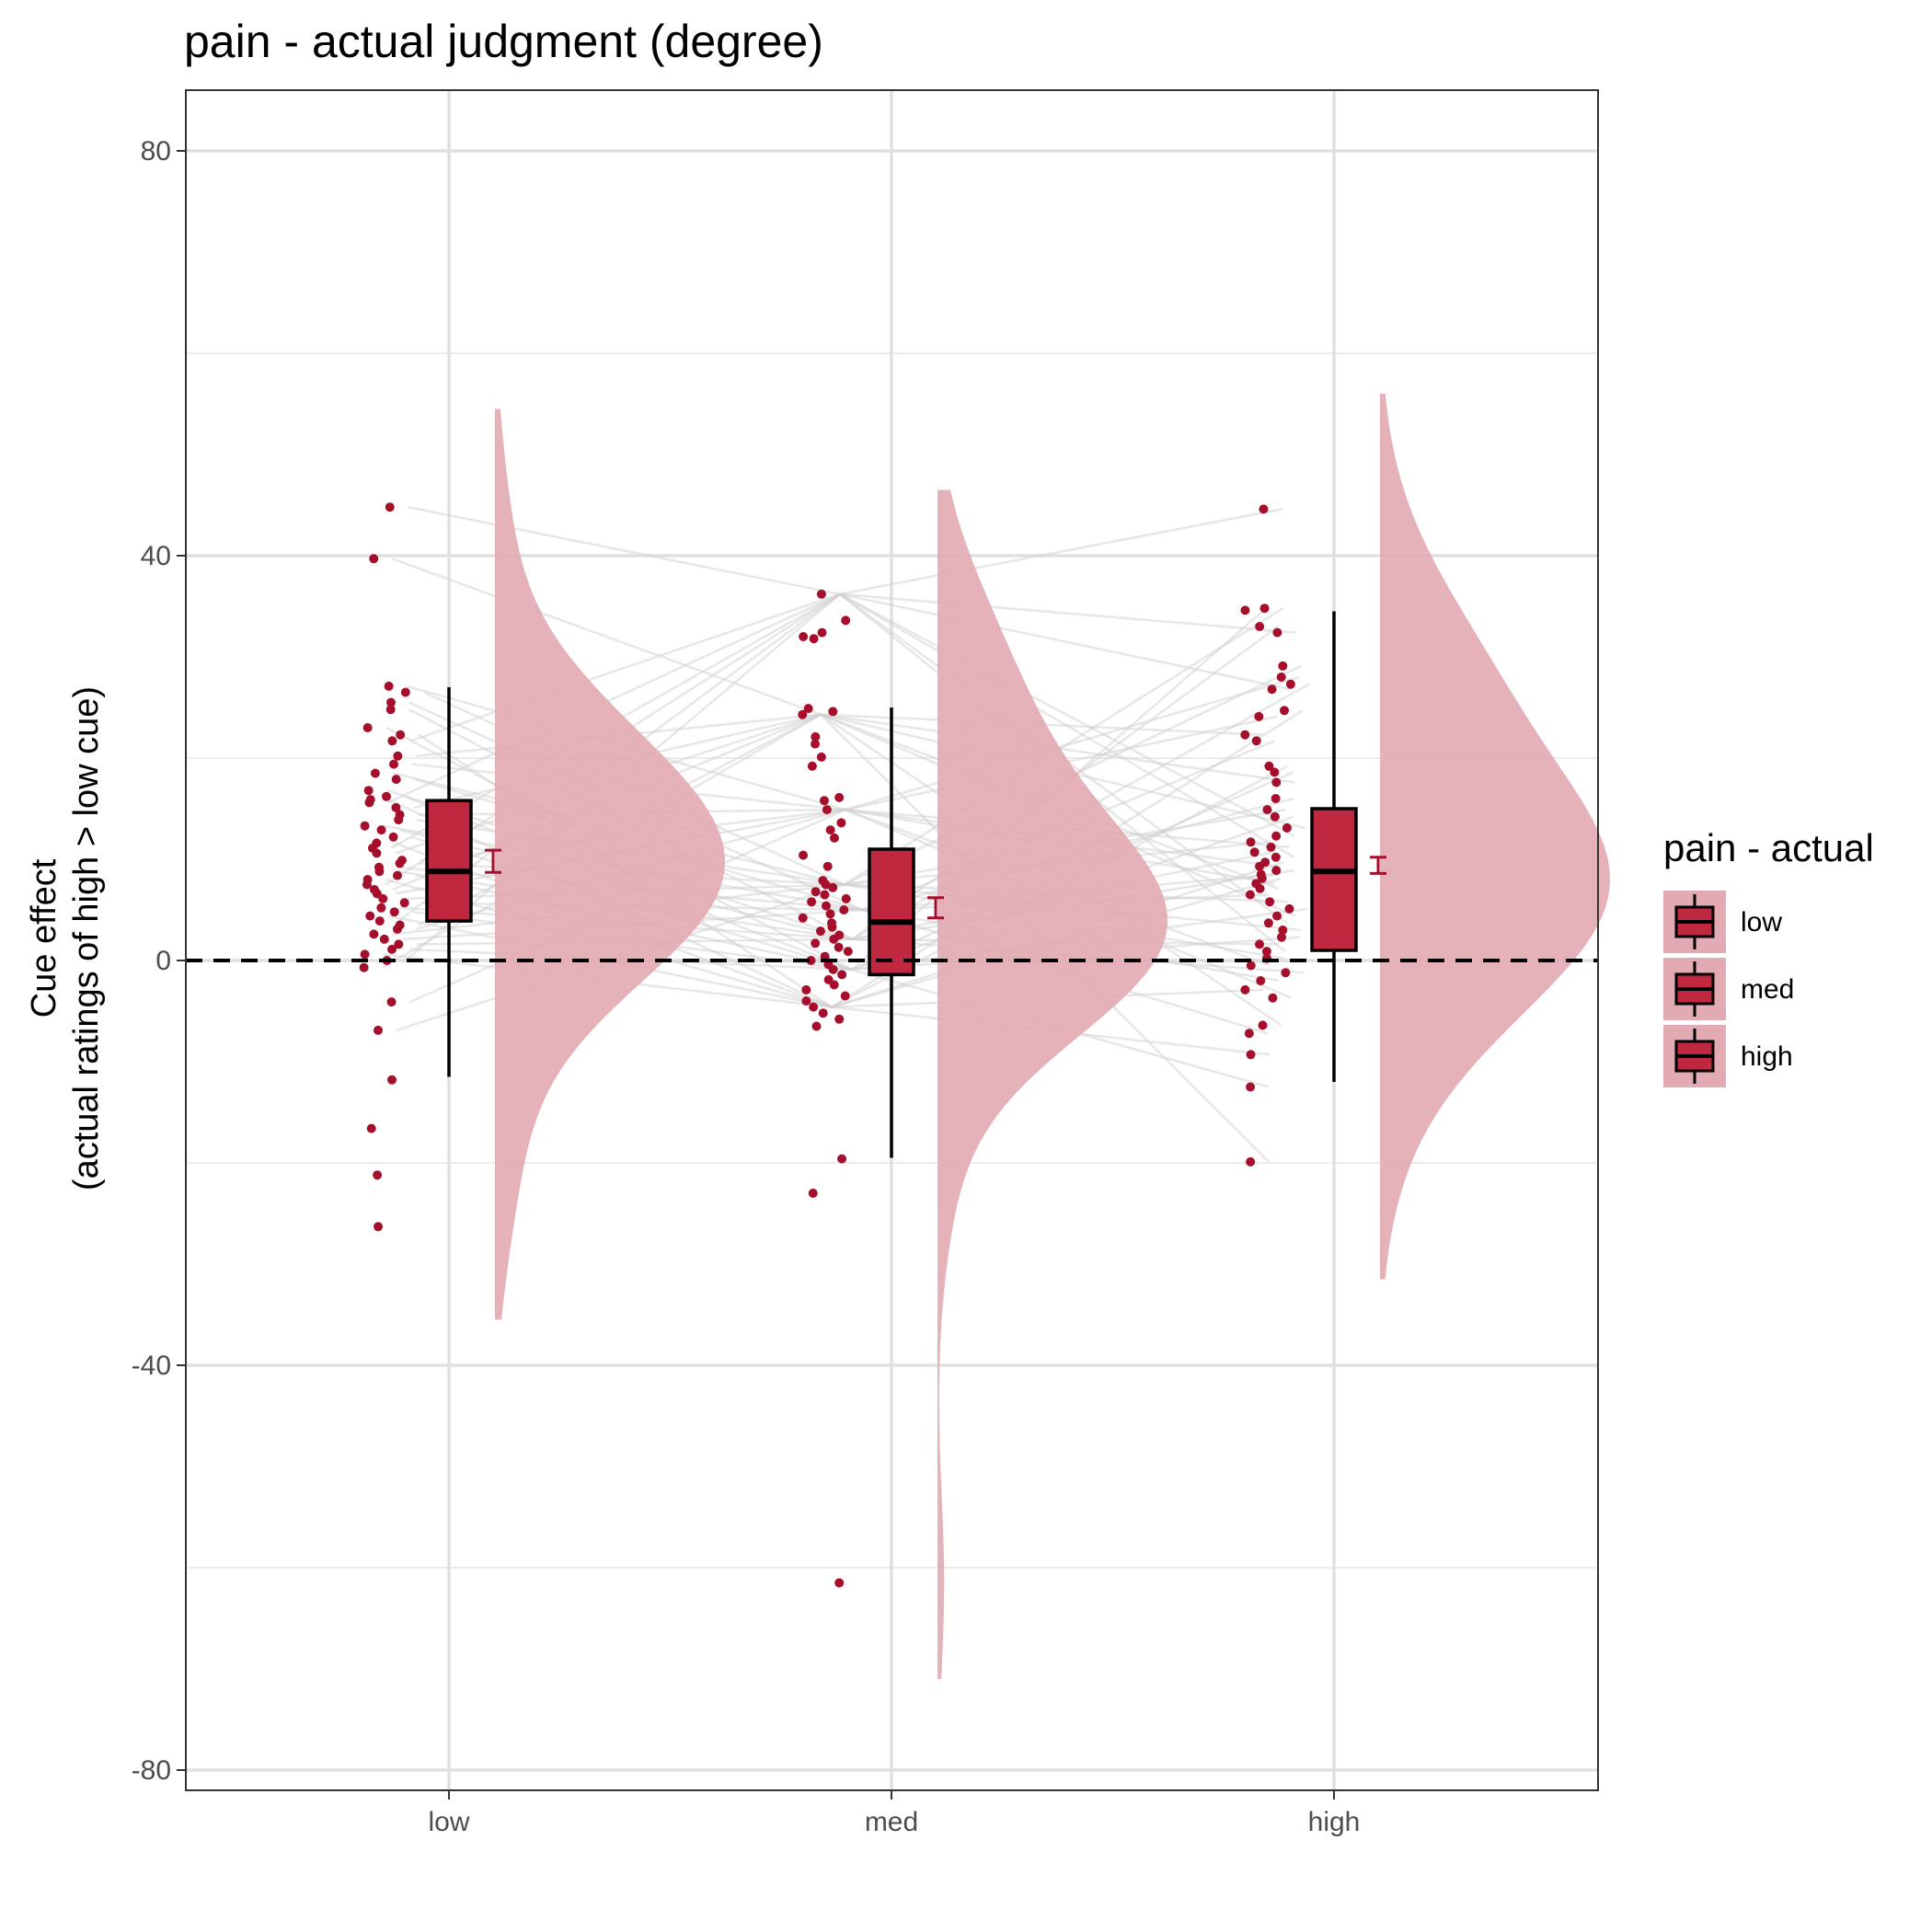 The width and height of the screenshot is (1932, 1932). Describe the element at coordinates (151, 1770) in the screenshot. I see `y-tick-label: -80` at that location.